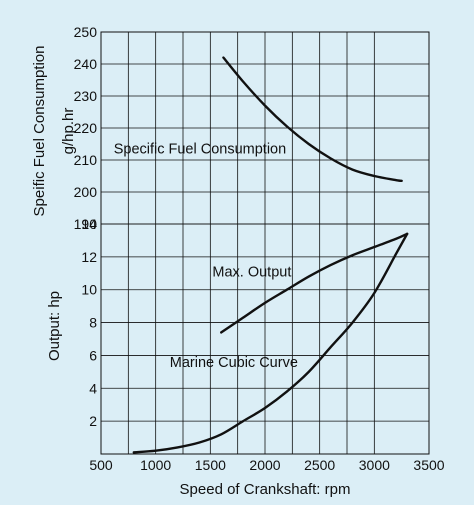 The image size is (474, 505). Describe the element at coordinates (93, 355) in the screenshot. I see `y-tick-label-lower: 6` at that location.